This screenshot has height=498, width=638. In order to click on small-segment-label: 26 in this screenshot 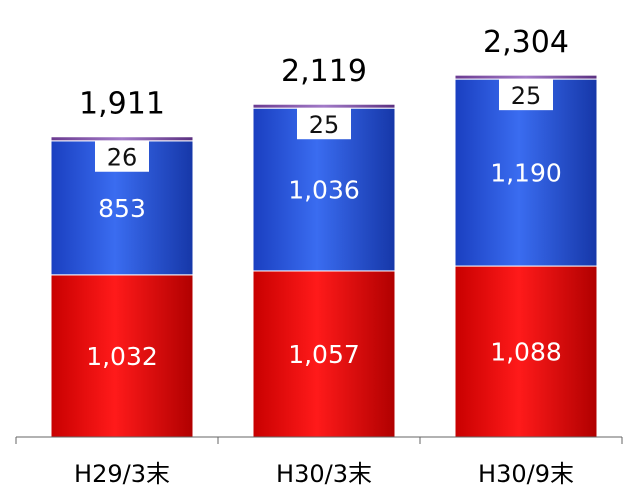, I will do `click(122, 158)`.